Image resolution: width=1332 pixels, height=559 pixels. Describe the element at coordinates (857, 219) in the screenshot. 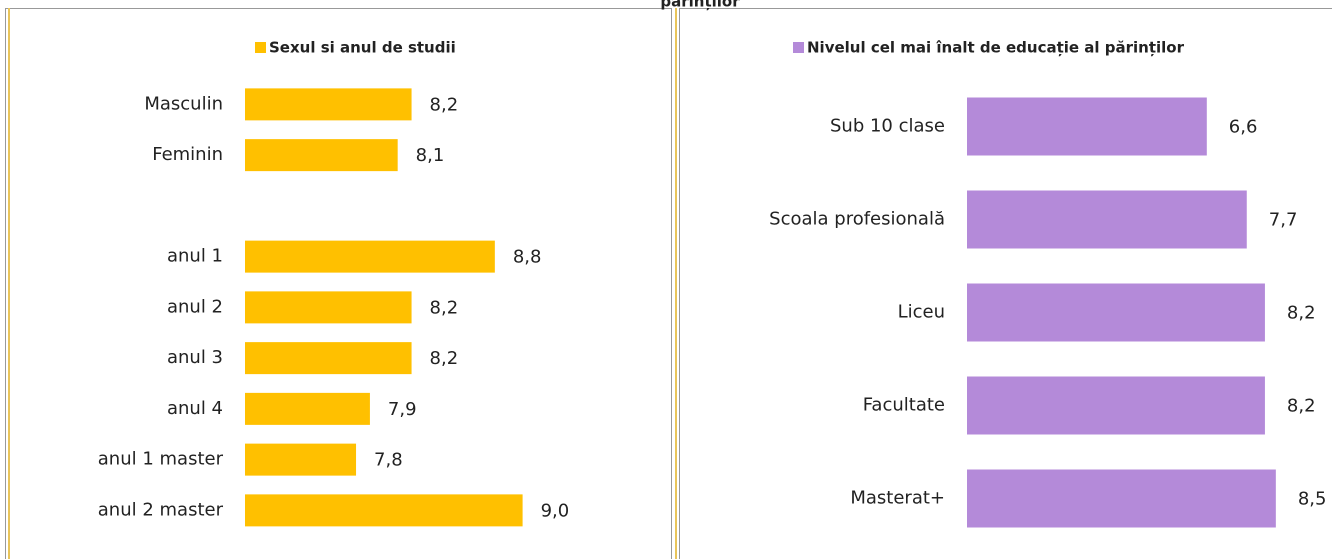

I see `y-tick-label: Scoala profesională` at that location.